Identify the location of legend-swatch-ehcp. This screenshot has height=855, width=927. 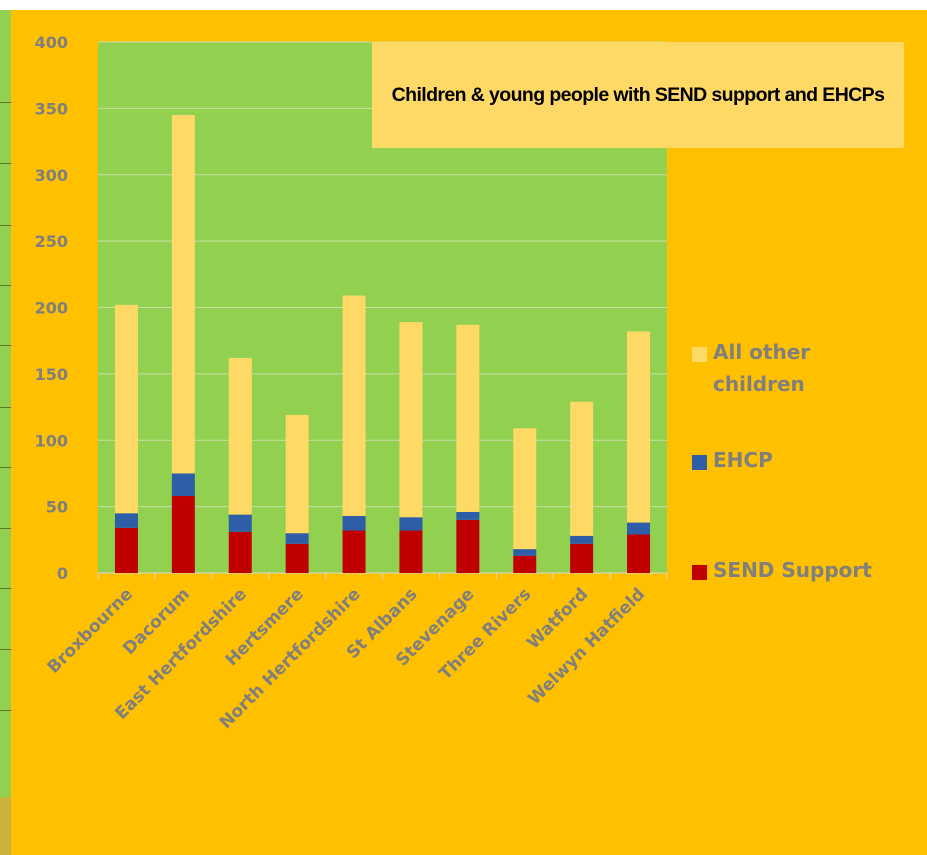
(699, 462).